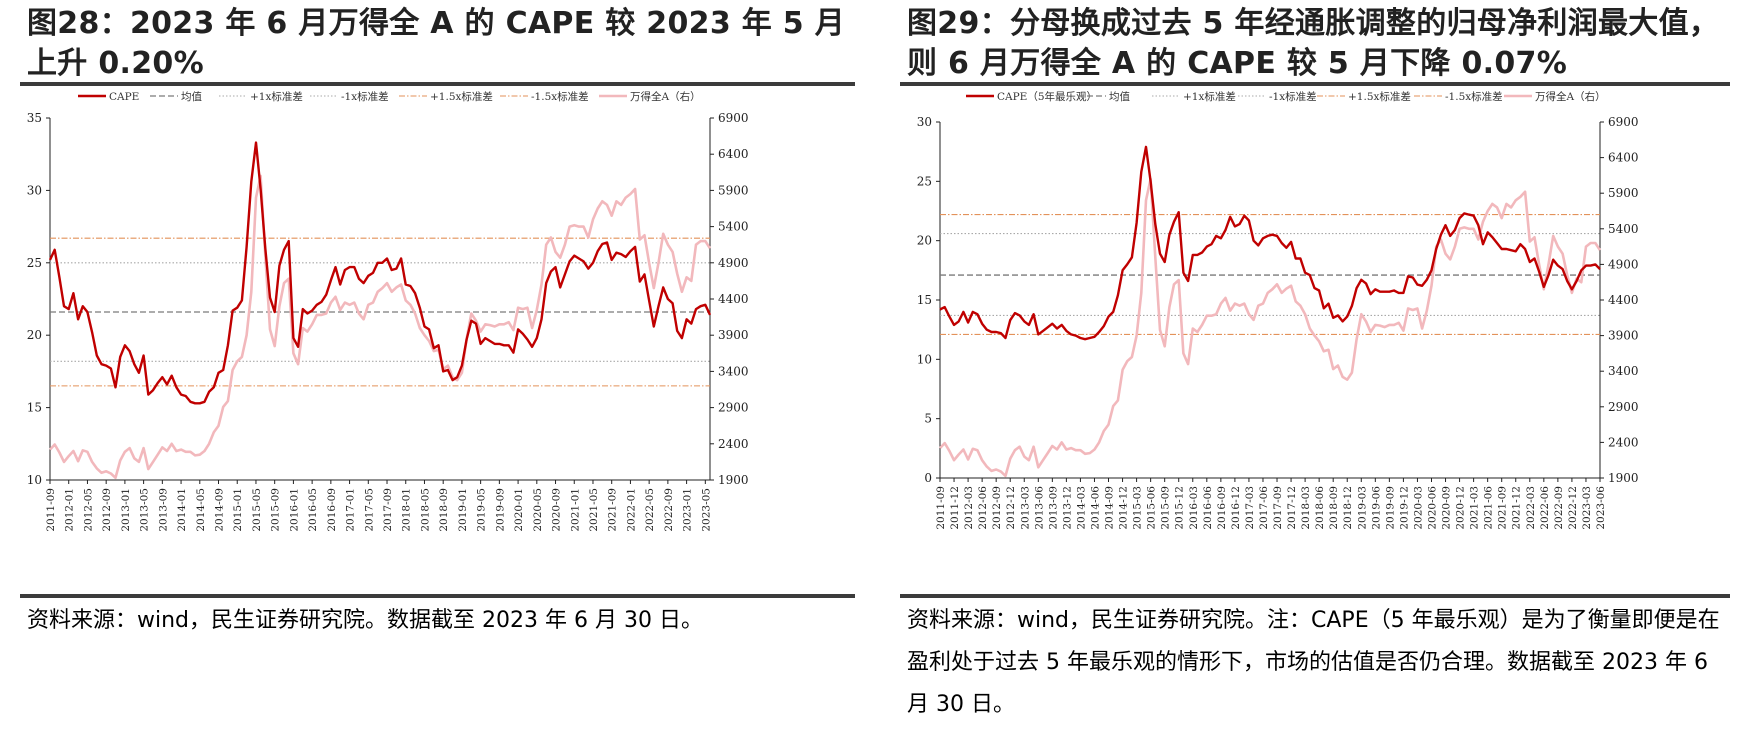  Describe the element at coordinates (983, 508) in the screenshot. I see `x-tick-label: 2012-06` at that location.